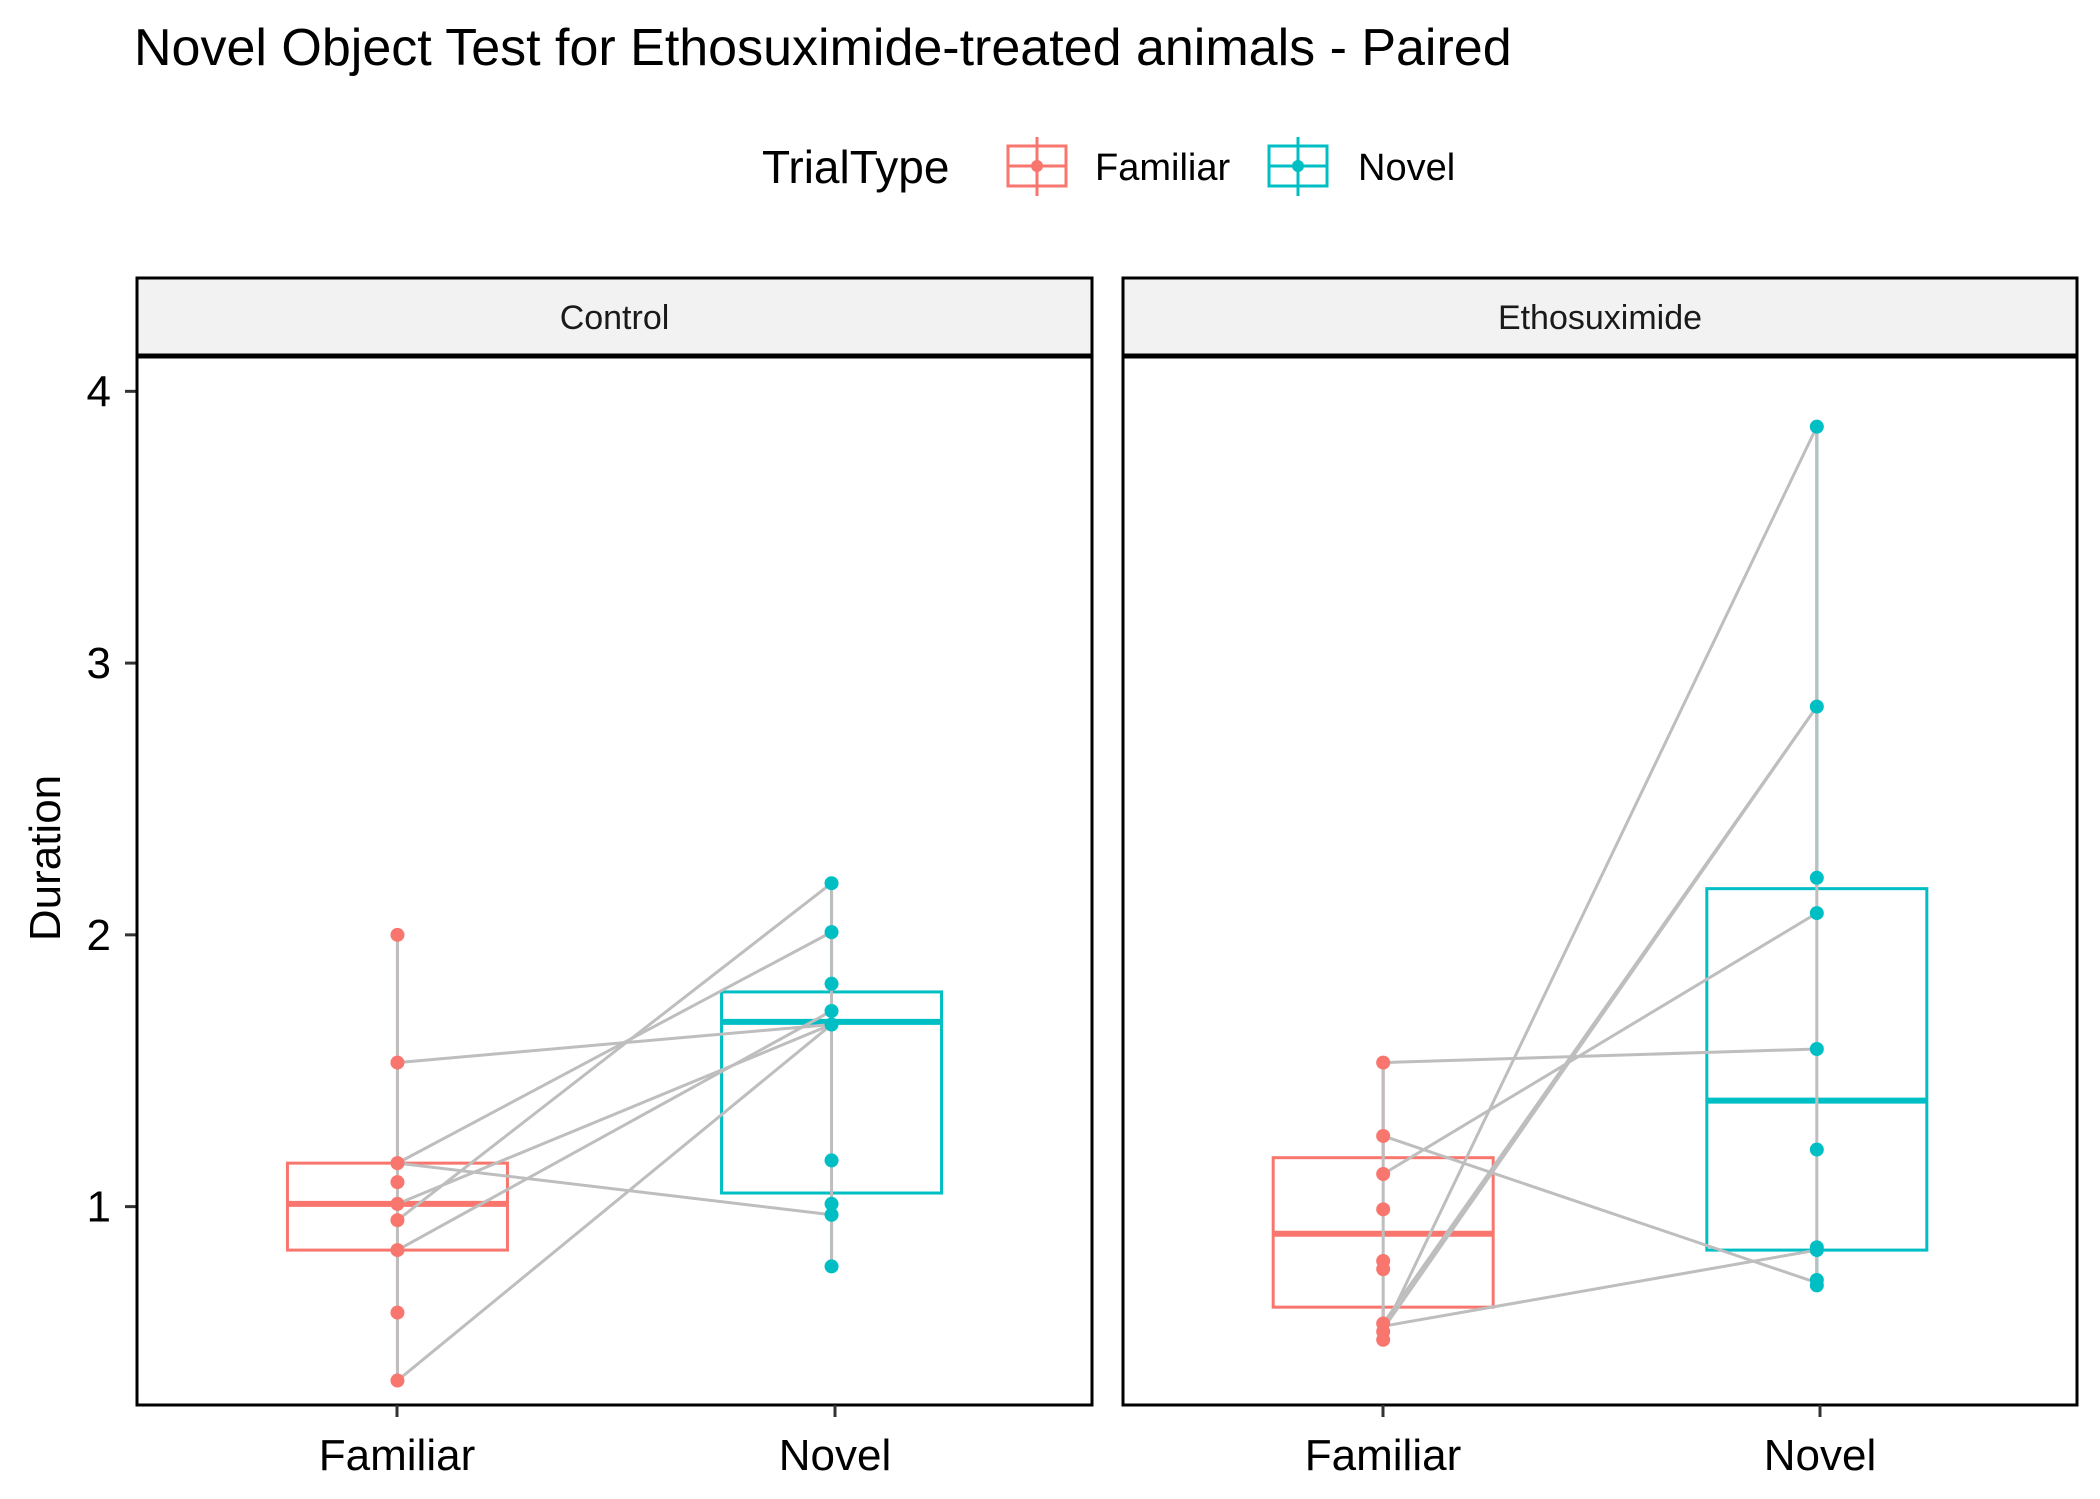 This screenshot has height=1499, width=2100. I want to click on strip-ethosuximide, so click(1600, 317).